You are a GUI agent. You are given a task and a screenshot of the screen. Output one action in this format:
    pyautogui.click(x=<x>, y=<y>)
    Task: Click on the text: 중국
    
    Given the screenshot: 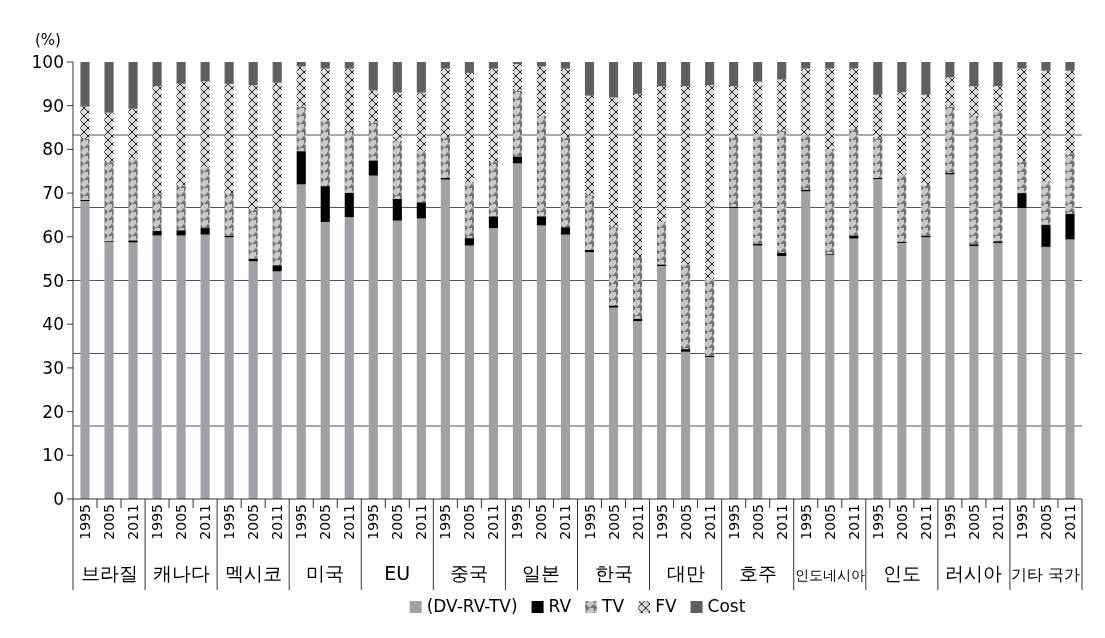 What is the action you would take?
    pyautogui.click(x=469, y=573)
    